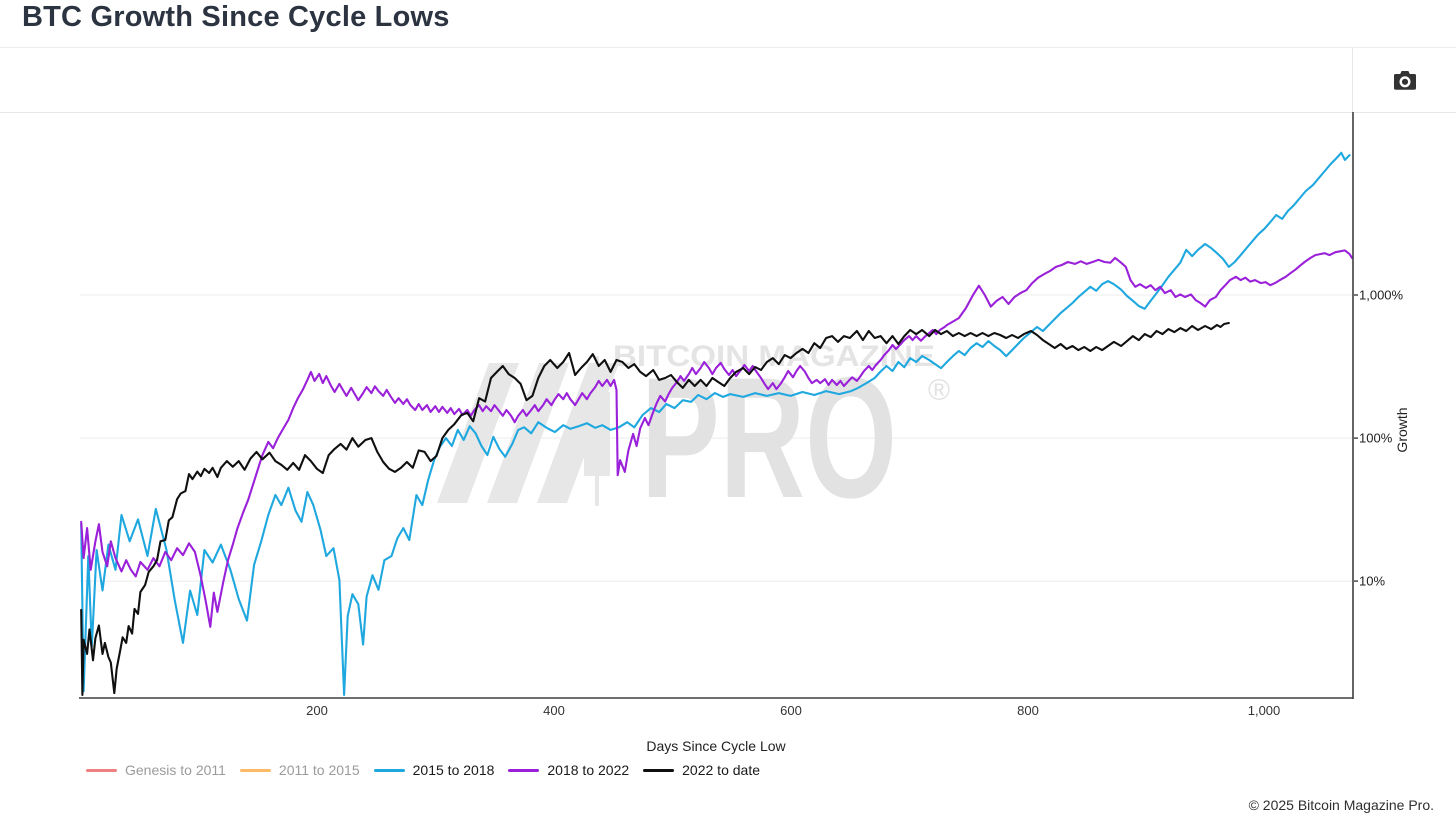 The image size is (1456, 818). Describe the element at coordinates (319, 770) in the screenshot. I see `legend-item-label: 2011 to 2015` at that location.